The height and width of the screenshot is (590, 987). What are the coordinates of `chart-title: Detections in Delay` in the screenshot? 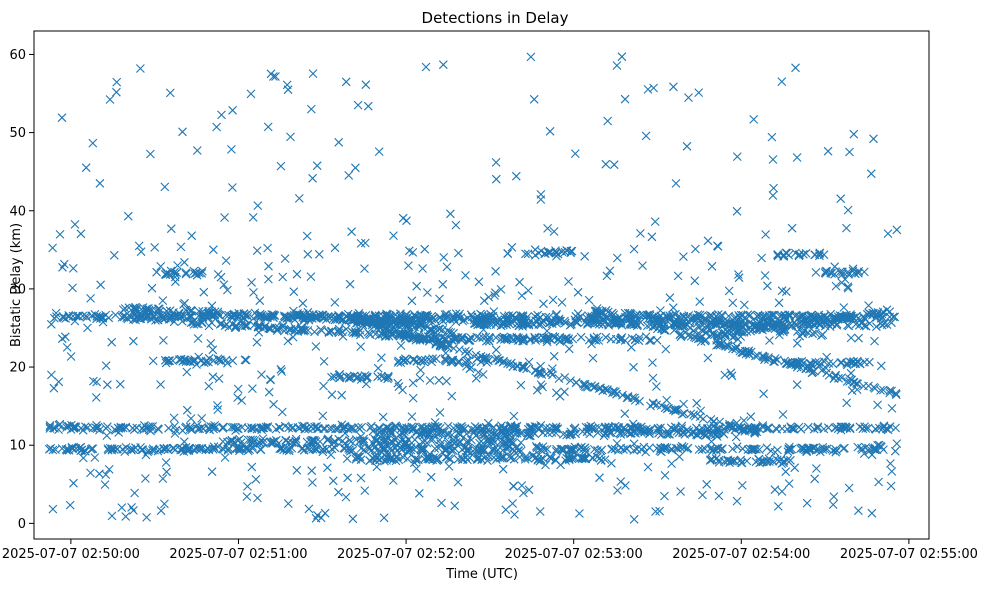 It's located at (495, 18).